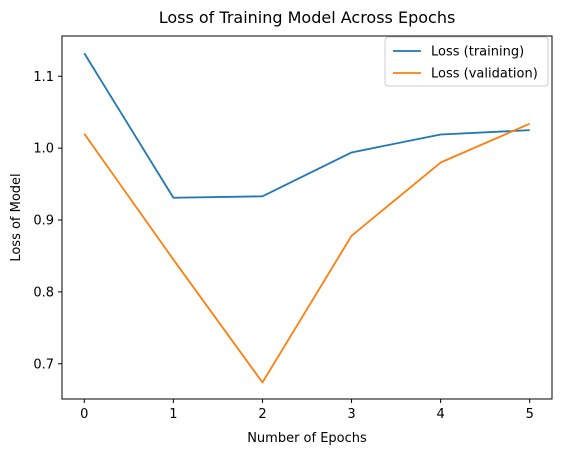 This screenshot has height=455, width=567. I want to click on y-tick-label: 0.9, so click(43, 221).